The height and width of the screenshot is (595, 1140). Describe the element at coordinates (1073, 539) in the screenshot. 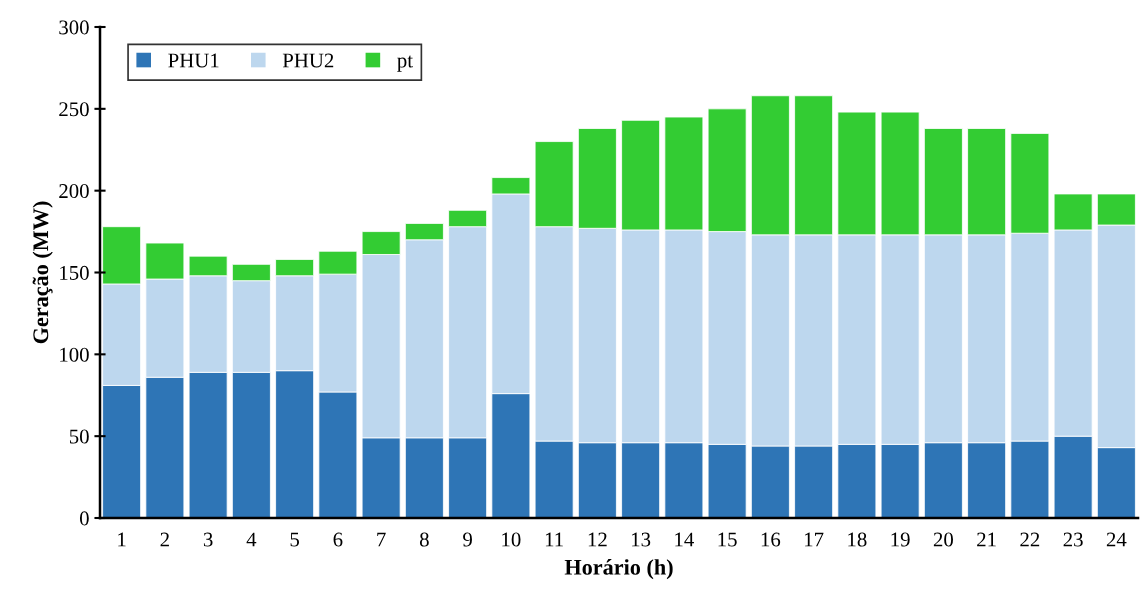

I see `x-tick-label: 23` at that location.